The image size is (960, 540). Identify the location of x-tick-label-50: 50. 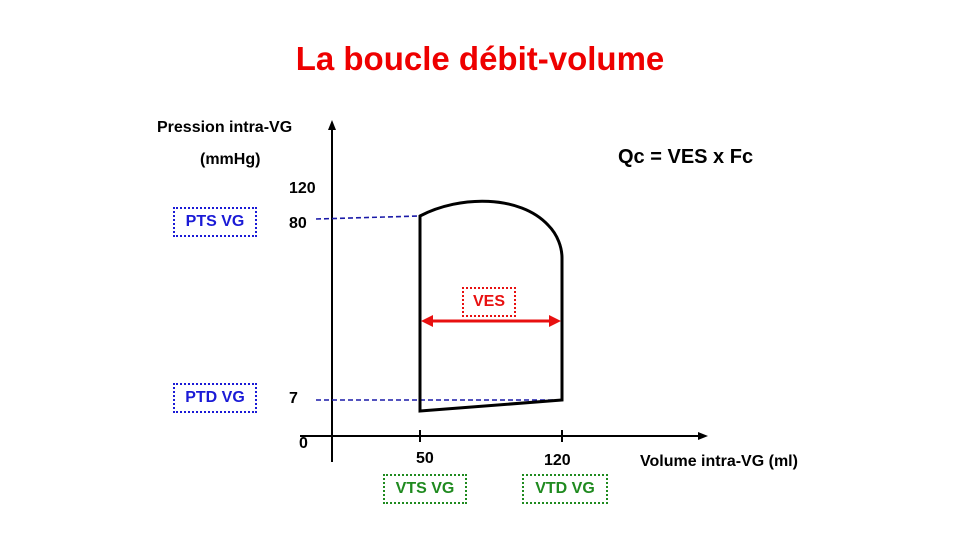
(425, 458).